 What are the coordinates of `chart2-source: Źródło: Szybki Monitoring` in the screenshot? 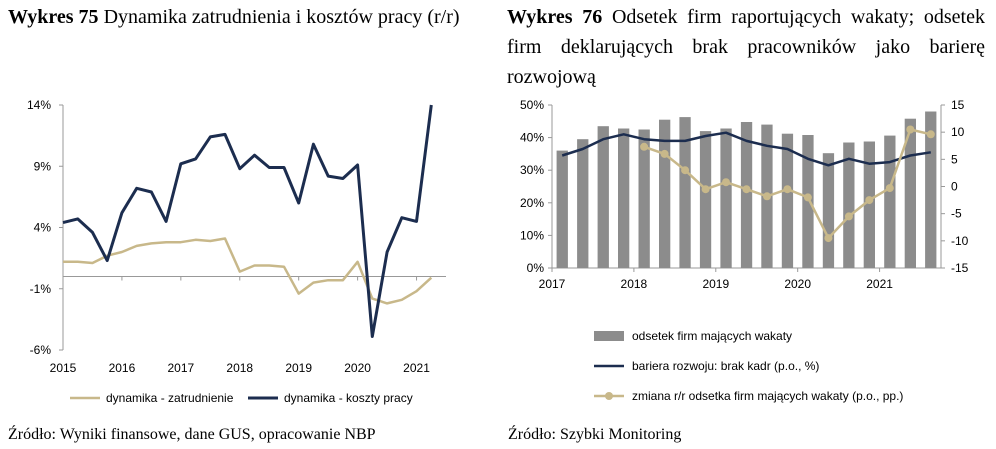 It's located at (595, 434).